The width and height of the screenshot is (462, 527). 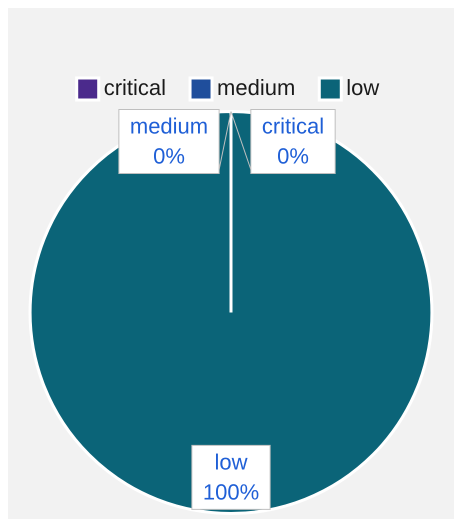 What do you see at coordinates (363, 87) in the screenshot?
I see `legend-label: low` at bounding box center [363, 87].